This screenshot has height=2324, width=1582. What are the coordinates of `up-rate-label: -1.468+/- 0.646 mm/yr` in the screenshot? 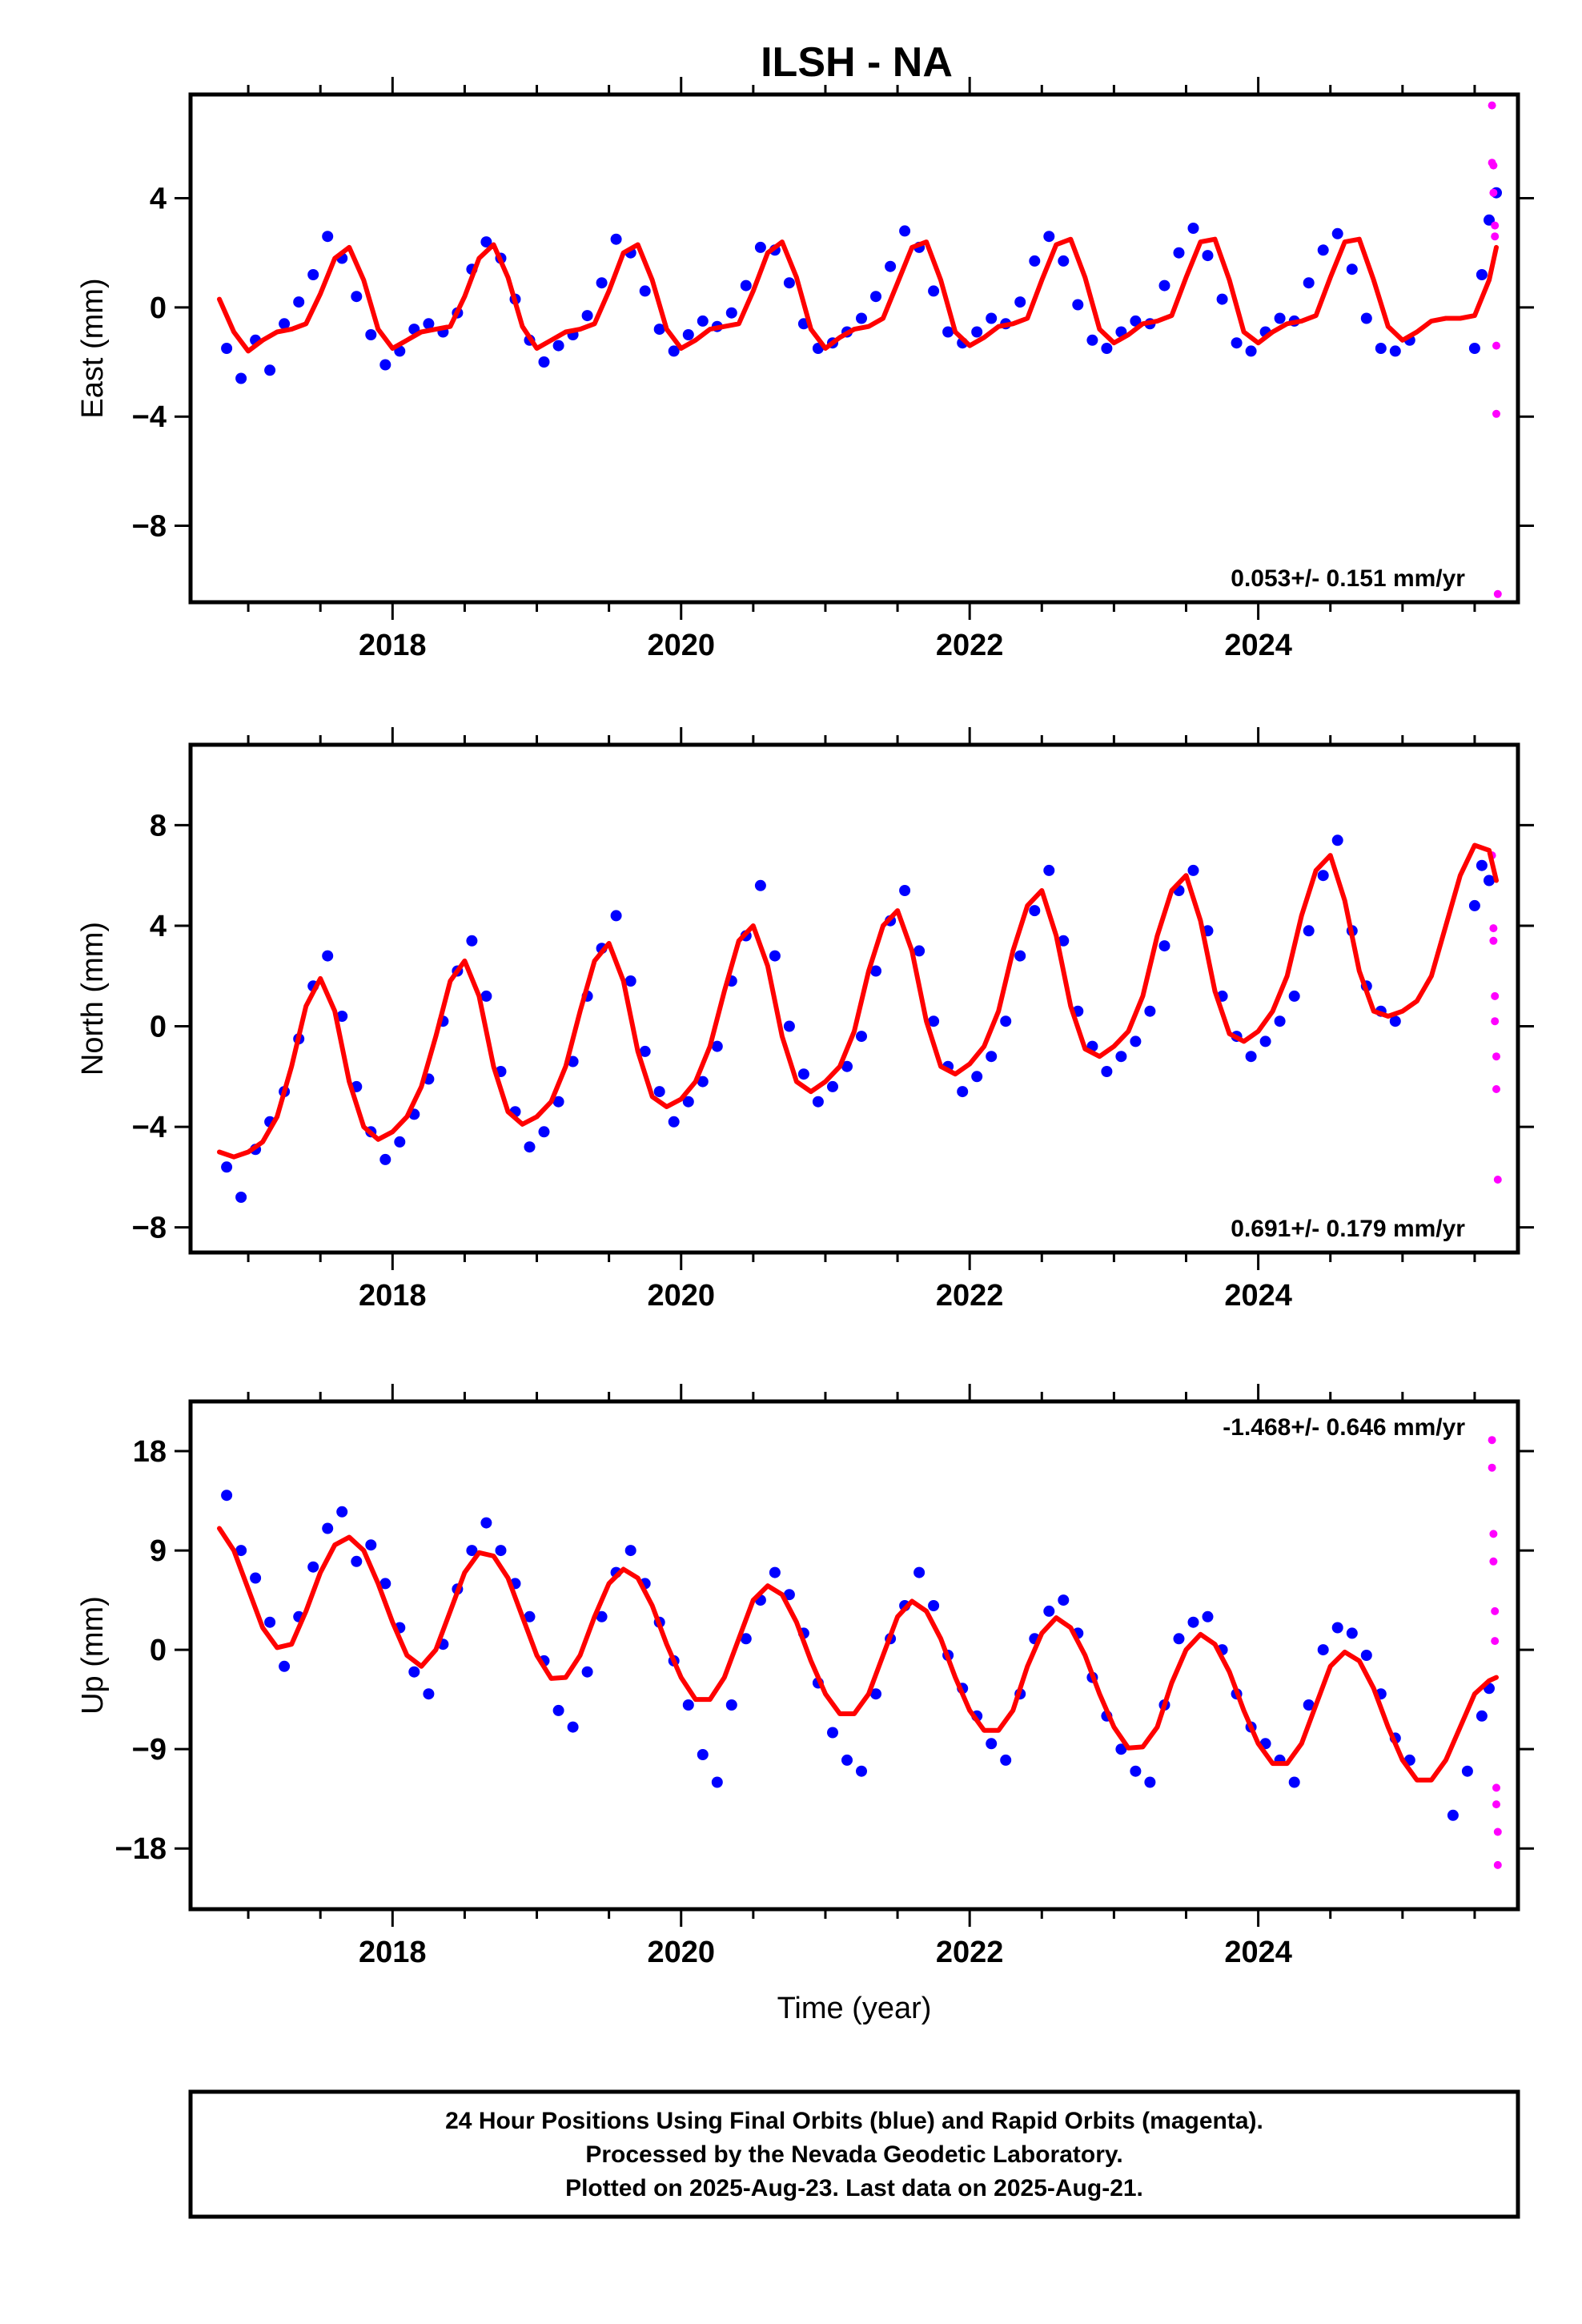 It's located at (1344, 1427).